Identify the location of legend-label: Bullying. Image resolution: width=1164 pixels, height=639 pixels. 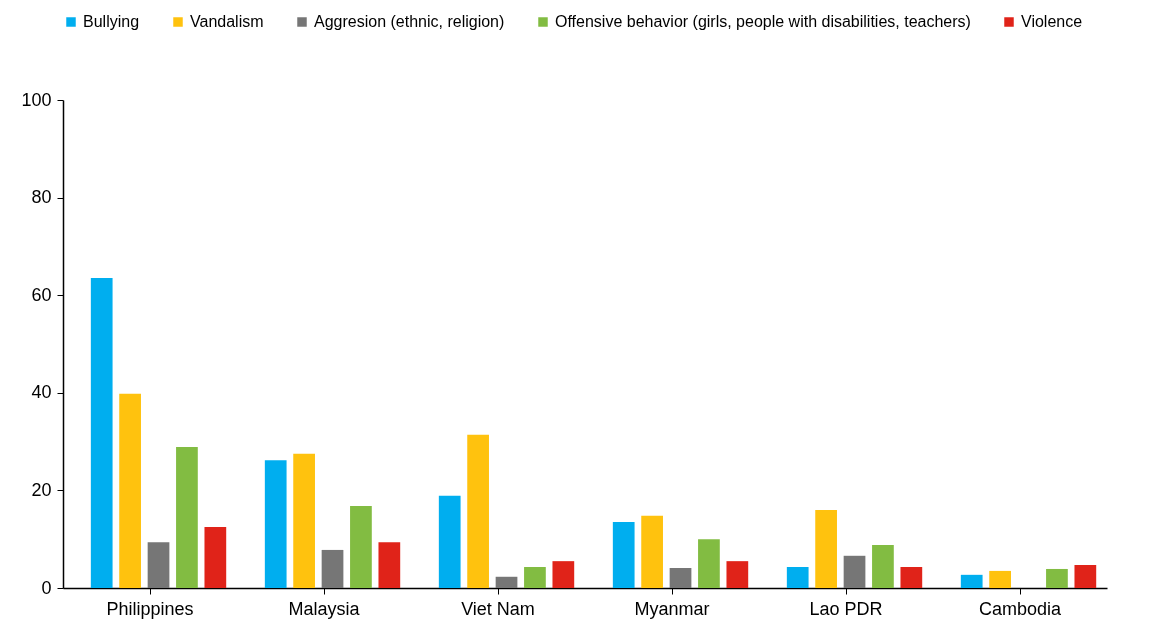
(111, 21).